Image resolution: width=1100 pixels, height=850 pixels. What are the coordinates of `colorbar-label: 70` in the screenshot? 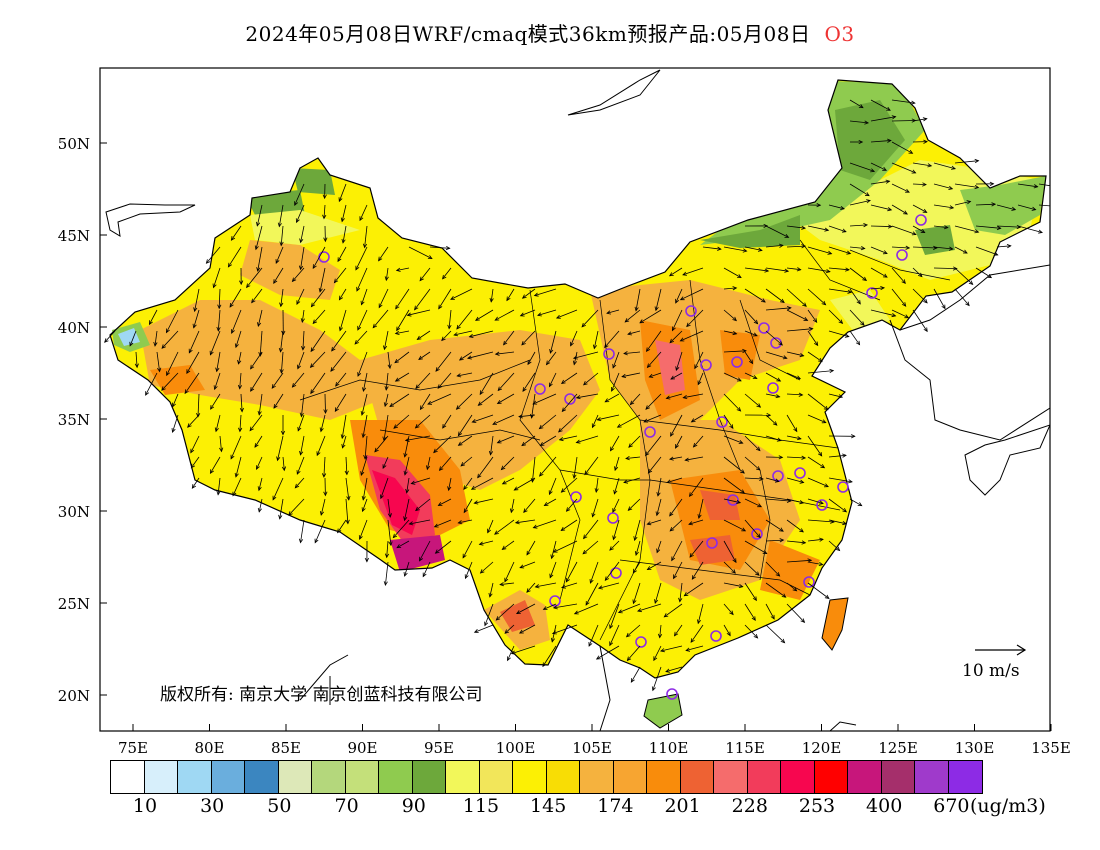 It's located at (346, 806).